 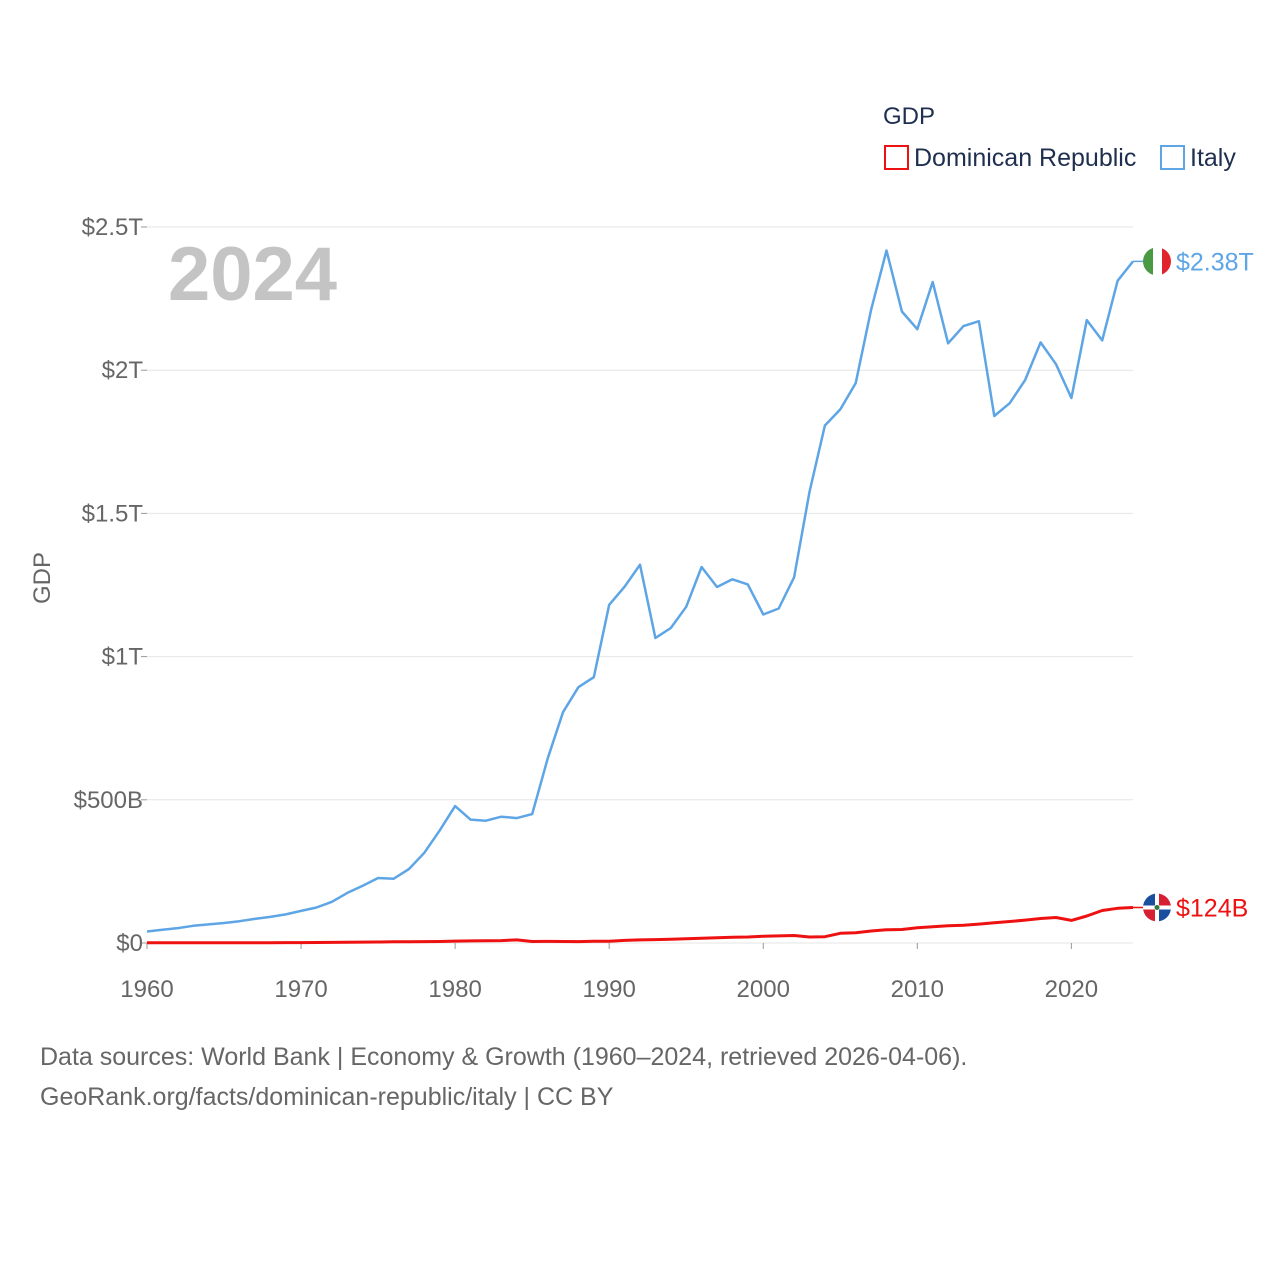 What do you see at coordinates (917, 989) in the screenshot?
I see `x-tick-label: 2010` at bounding box center [917, 989].